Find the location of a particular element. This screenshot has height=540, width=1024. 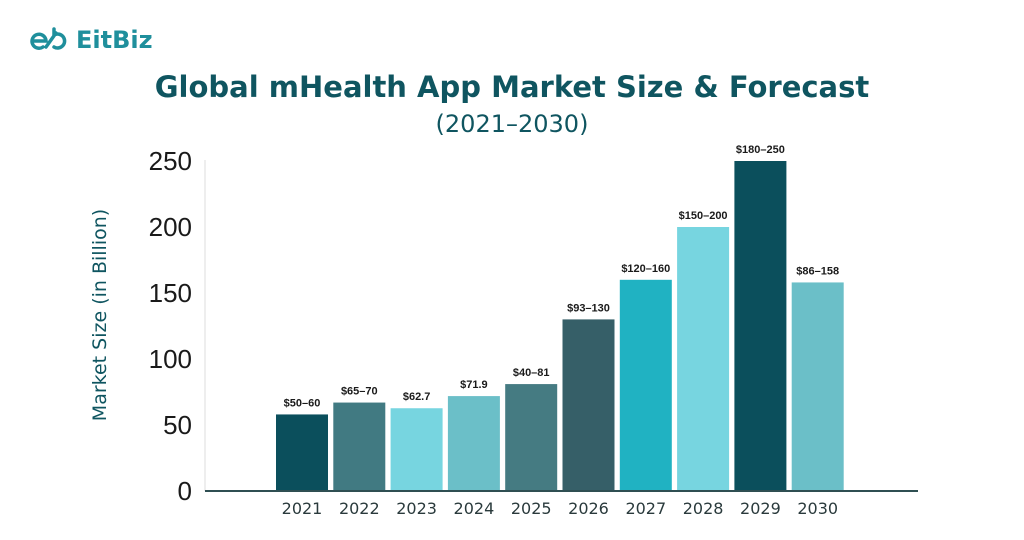

x-tick-label: 2022 is located at coordinates (359, 508).